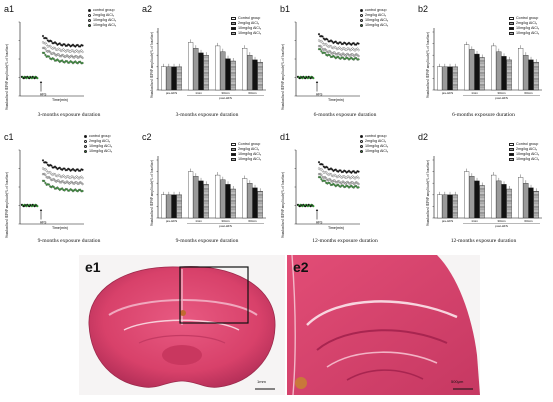  Describe the element at coordinates (317, 82) in the screenshot. I see `hfs-arrowhead` at that location.